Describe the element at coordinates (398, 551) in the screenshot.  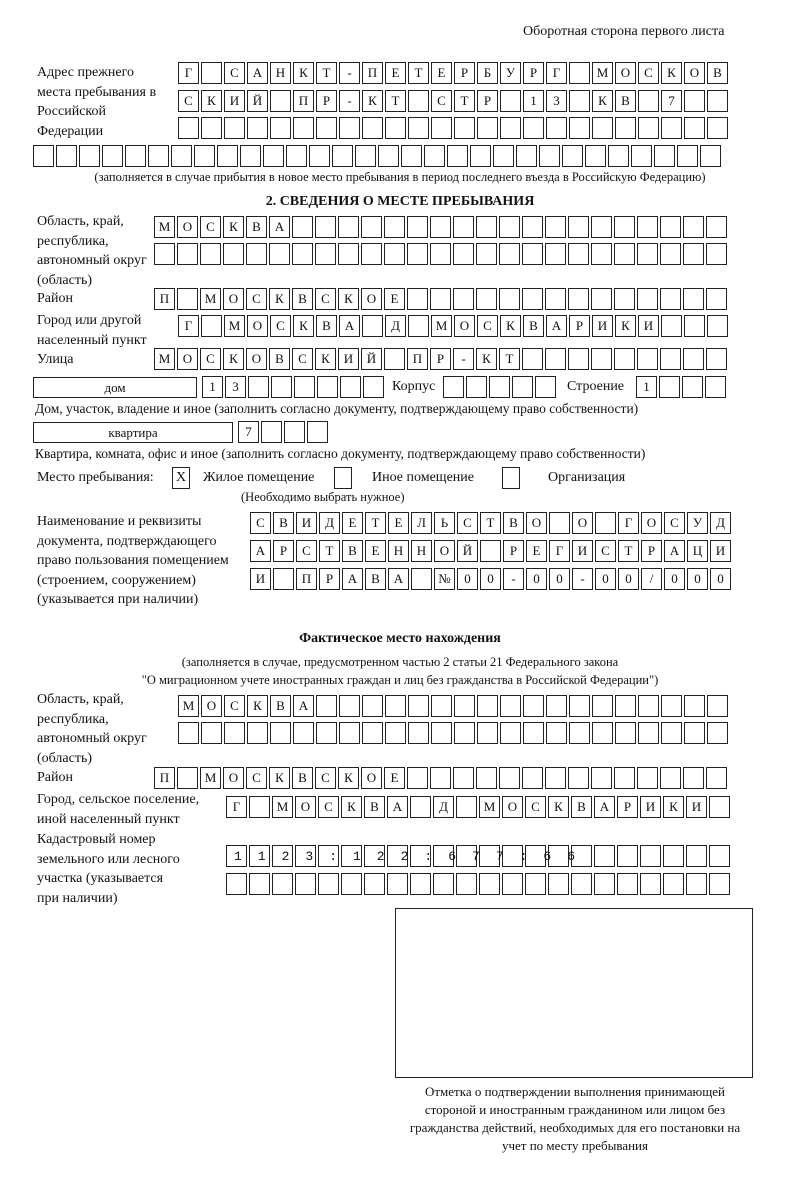
I see `char-cell: Н` at that location.